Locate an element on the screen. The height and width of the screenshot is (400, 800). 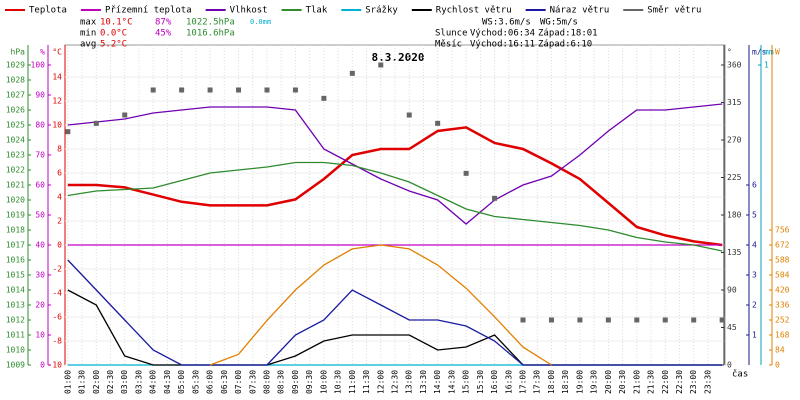
y-tick-label: 672 is located at coordinates (782, 245).